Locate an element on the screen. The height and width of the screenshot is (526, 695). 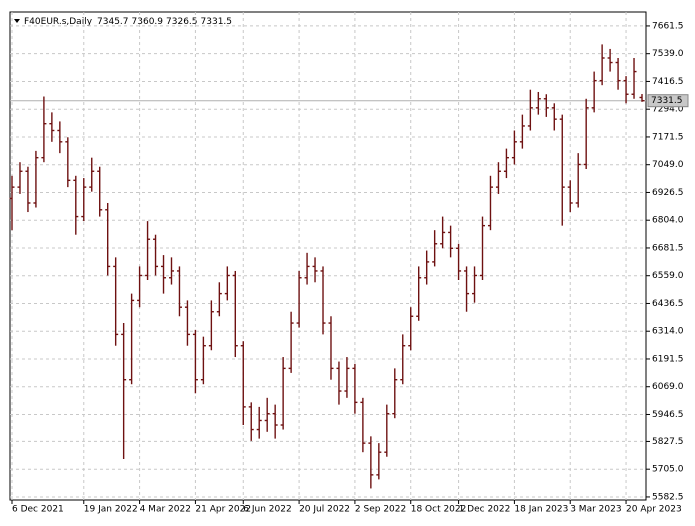
x-tick-label: 6 Jun 2022 is located at coordinates (267, 510).